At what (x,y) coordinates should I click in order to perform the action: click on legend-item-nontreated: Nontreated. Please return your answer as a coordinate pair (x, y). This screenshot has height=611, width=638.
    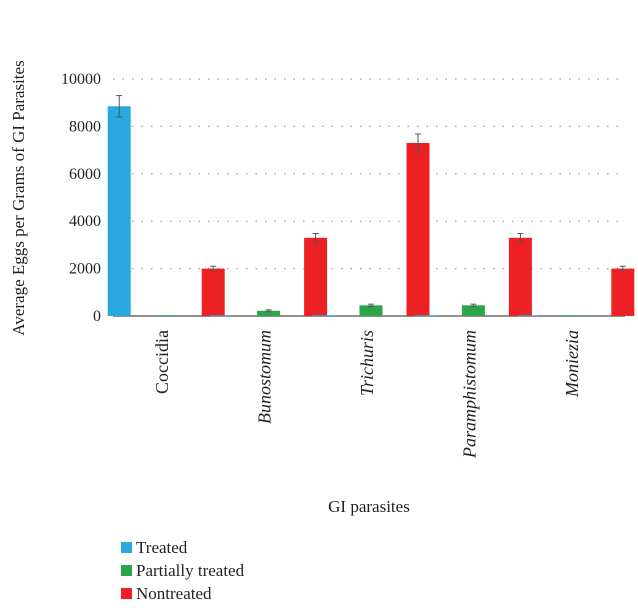
    Looking at the image, I should click on (182, 593).